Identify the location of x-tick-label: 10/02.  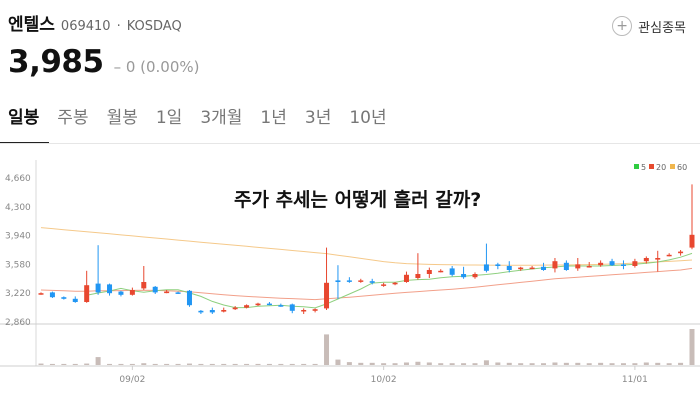
(384, 380).